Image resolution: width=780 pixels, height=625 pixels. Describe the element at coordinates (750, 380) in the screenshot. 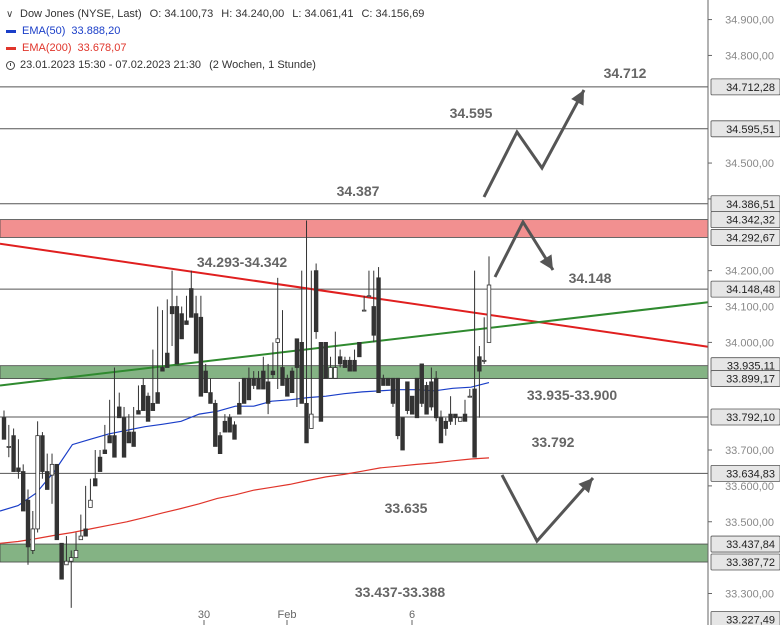

I see `price-label: 33.899,17` at that location.